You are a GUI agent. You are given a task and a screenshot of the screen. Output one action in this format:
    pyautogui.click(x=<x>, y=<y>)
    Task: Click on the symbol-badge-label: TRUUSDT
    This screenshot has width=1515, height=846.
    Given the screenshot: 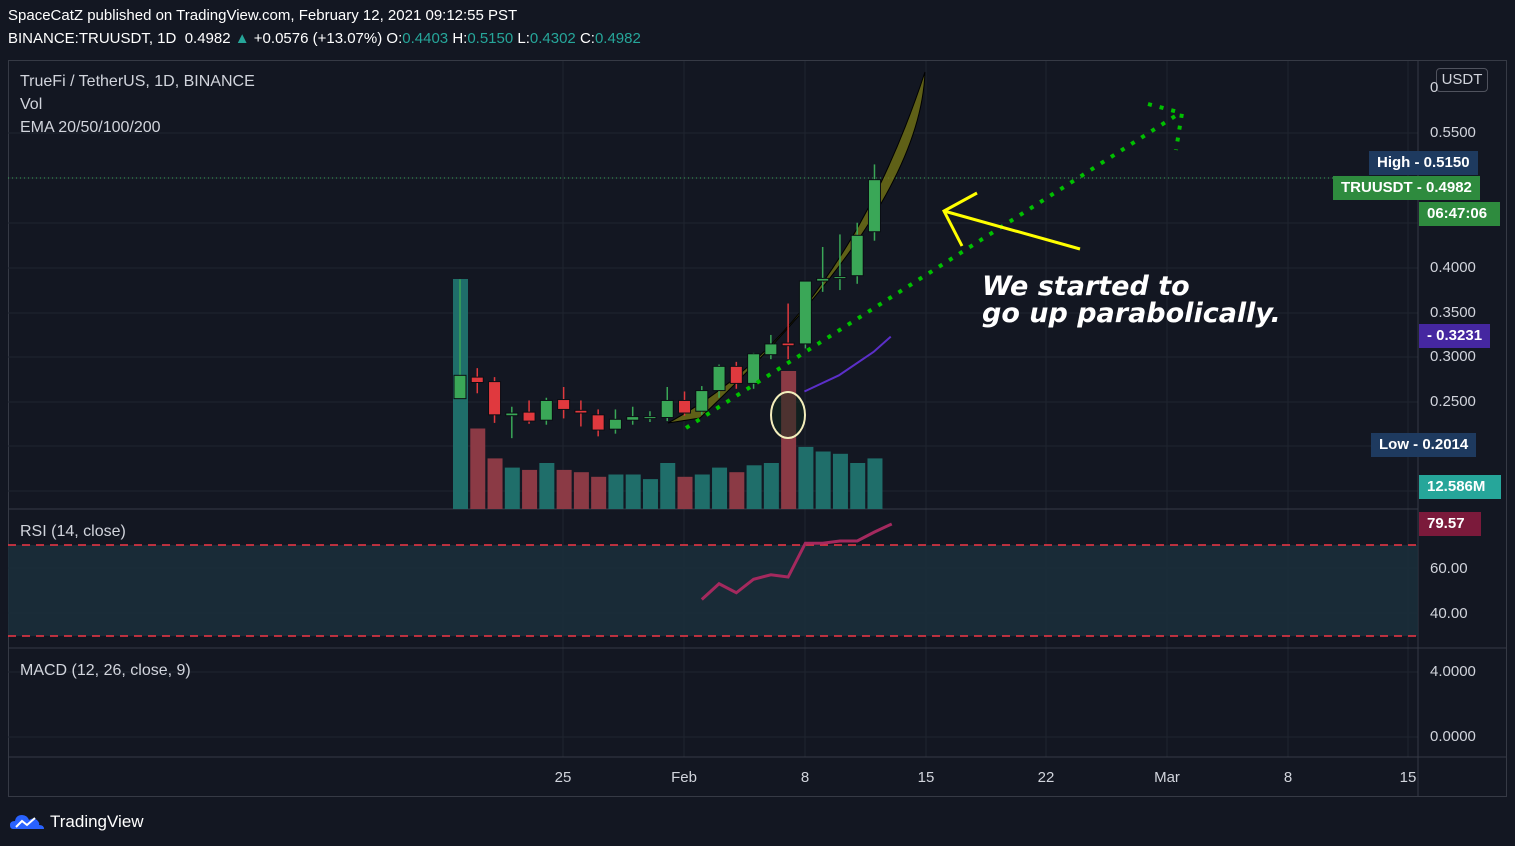 What is the action you would take?
    pyautogui.click(x=1377, y=187)
    